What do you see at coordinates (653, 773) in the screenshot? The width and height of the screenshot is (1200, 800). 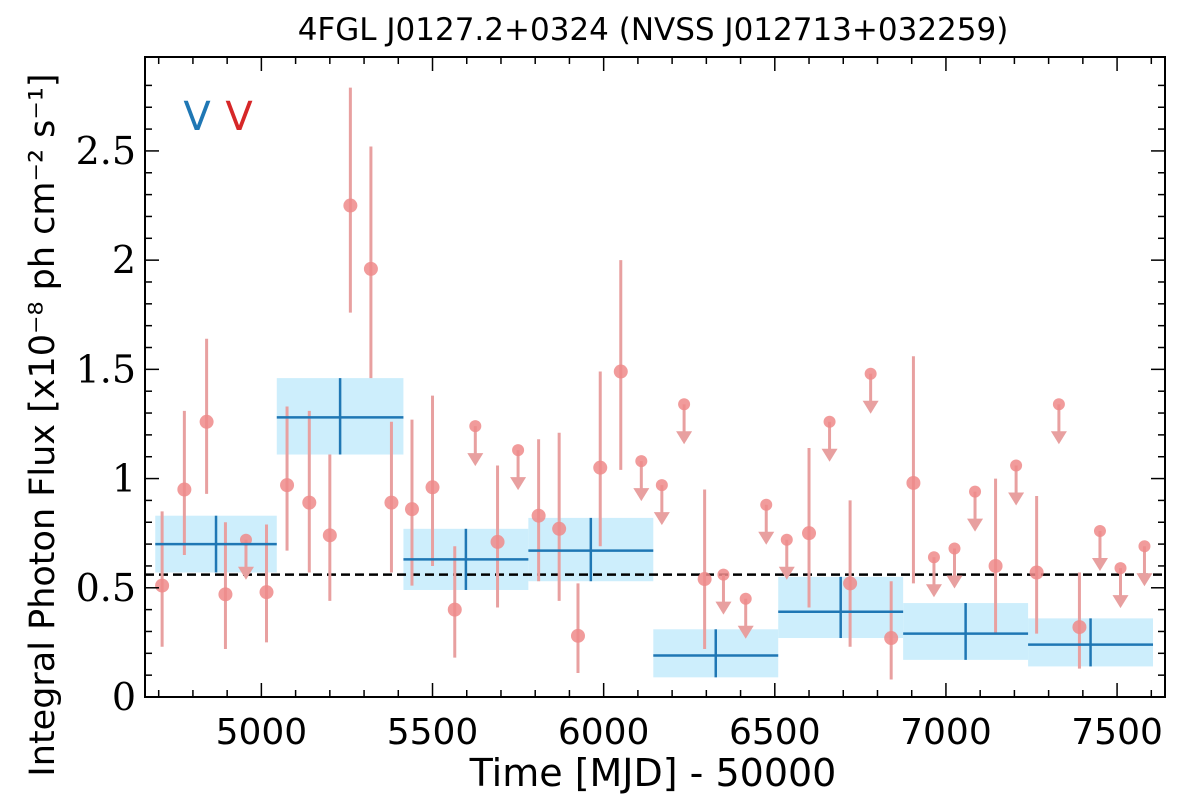 I see `x-axis-label: Time [MJD] - 50000` at bounding box center [653, 773].